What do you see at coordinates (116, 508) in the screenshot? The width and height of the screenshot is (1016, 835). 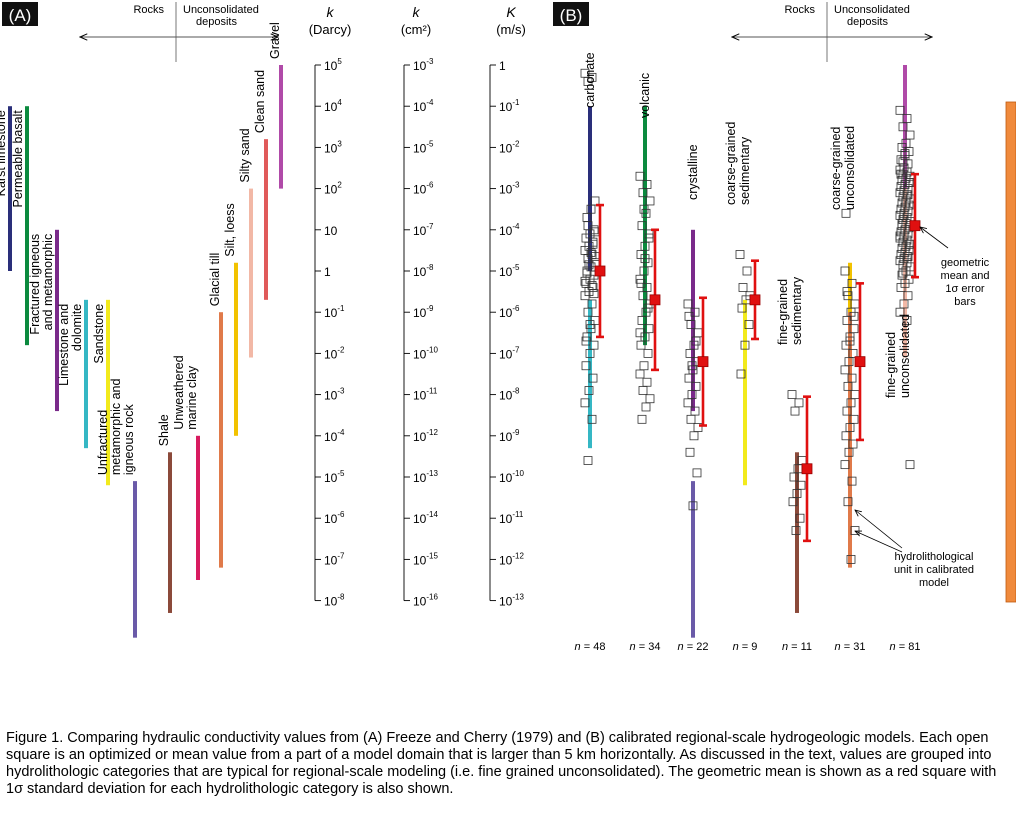 I see `range-unfractured: Unfracturedmetamorphic andigneous rock` at bounding box center [116, 508].